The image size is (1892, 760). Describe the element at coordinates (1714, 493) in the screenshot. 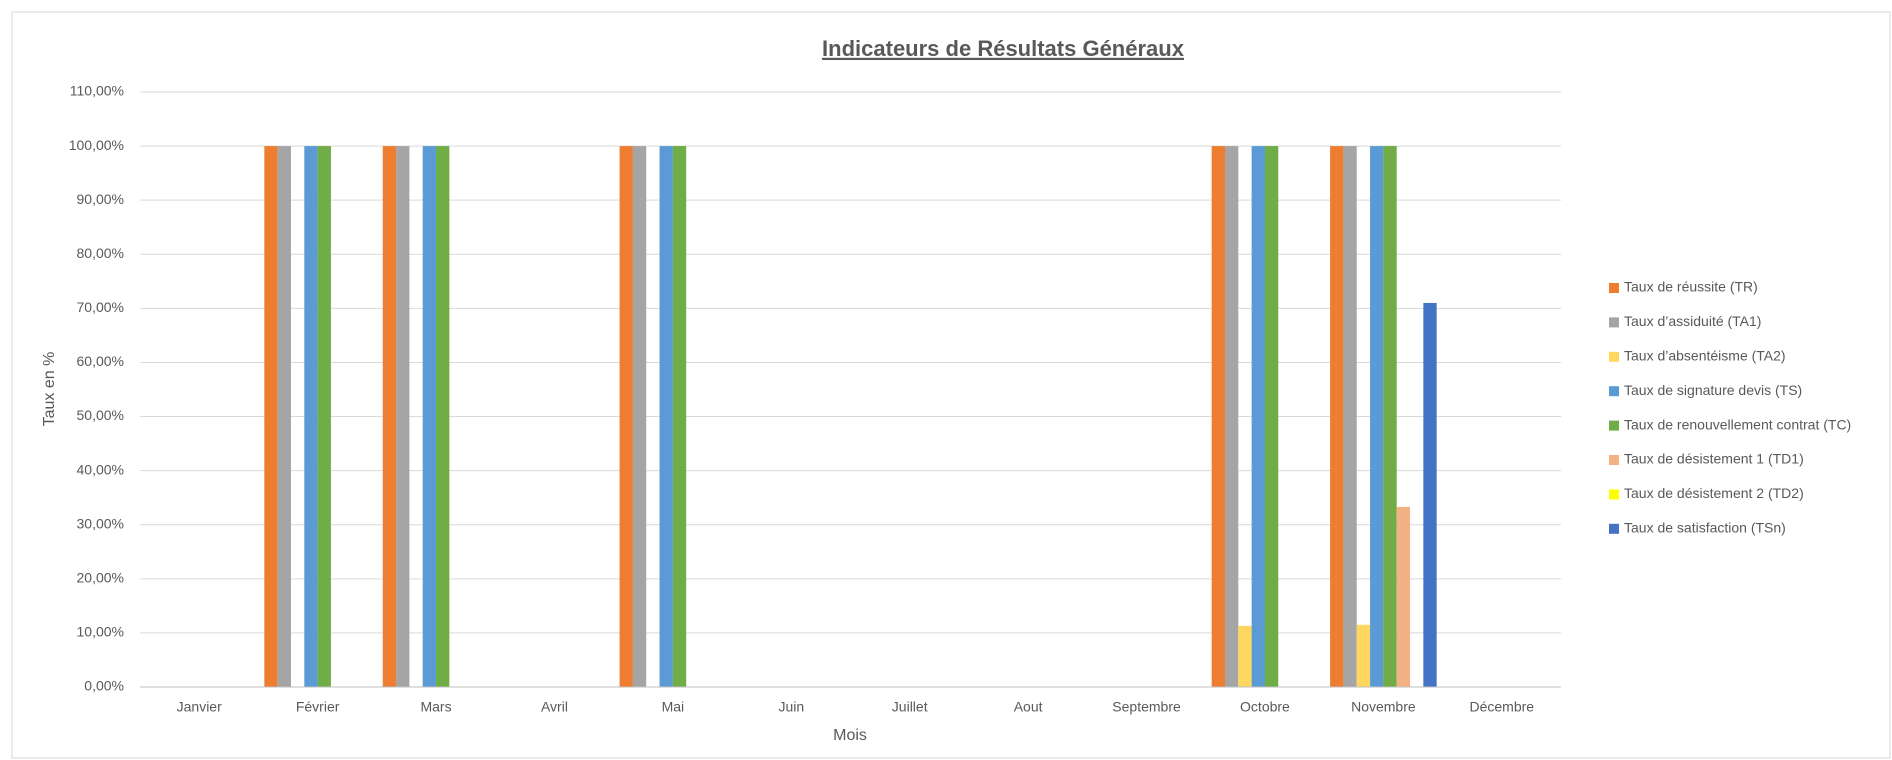

I see `legend-label: Taux de désistement 2 (TD2)` at that location.